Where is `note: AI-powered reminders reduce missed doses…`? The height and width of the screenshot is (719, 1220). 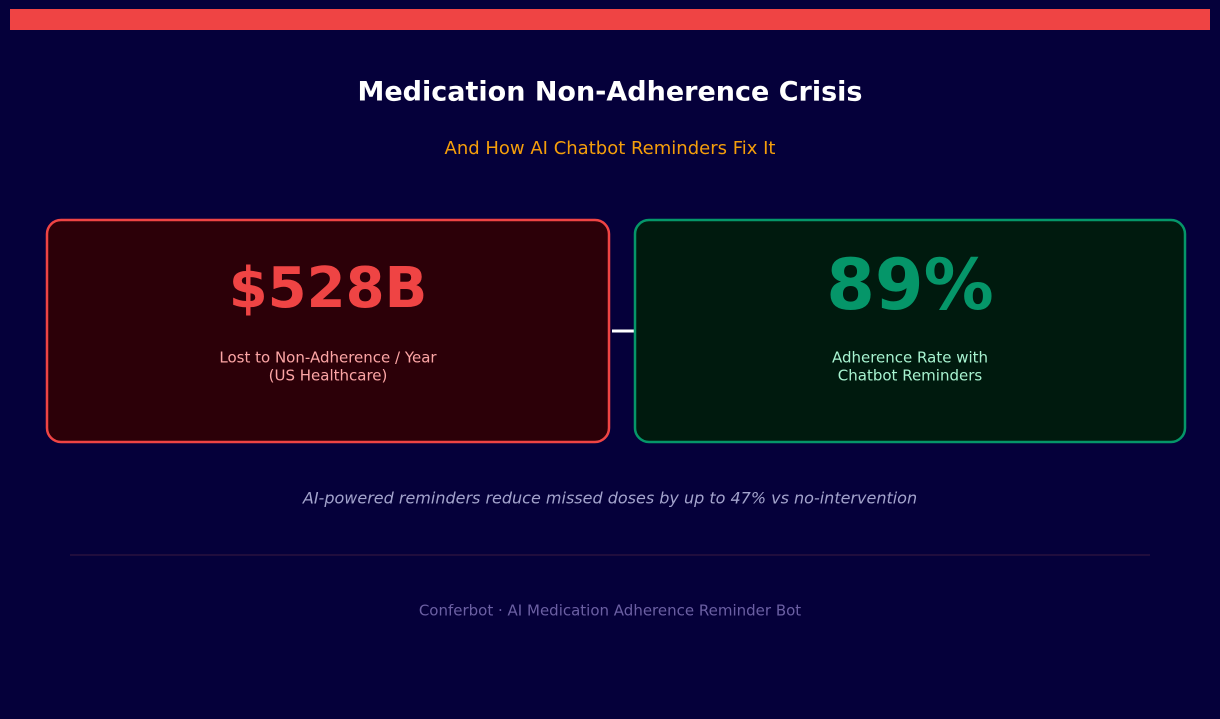
note: AI-powered reminders reduce missed doses… is located at coordinates (609, 498).